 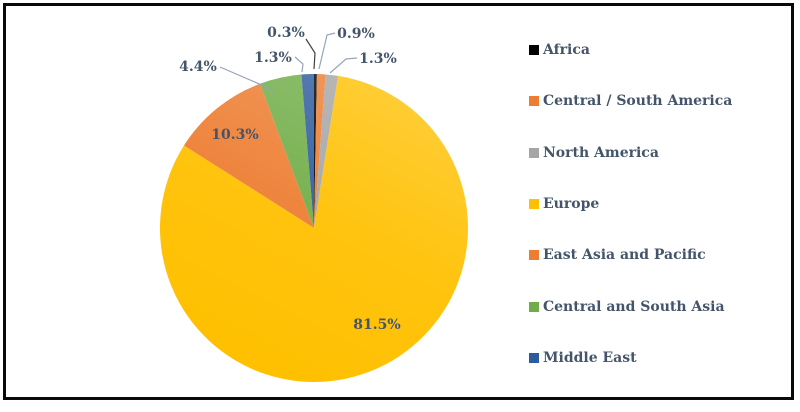 What do you see at coordinates (378, 59) in the screenshot?
I see `data-label-north-america: 1.3%` at bounding box center [378, 59].